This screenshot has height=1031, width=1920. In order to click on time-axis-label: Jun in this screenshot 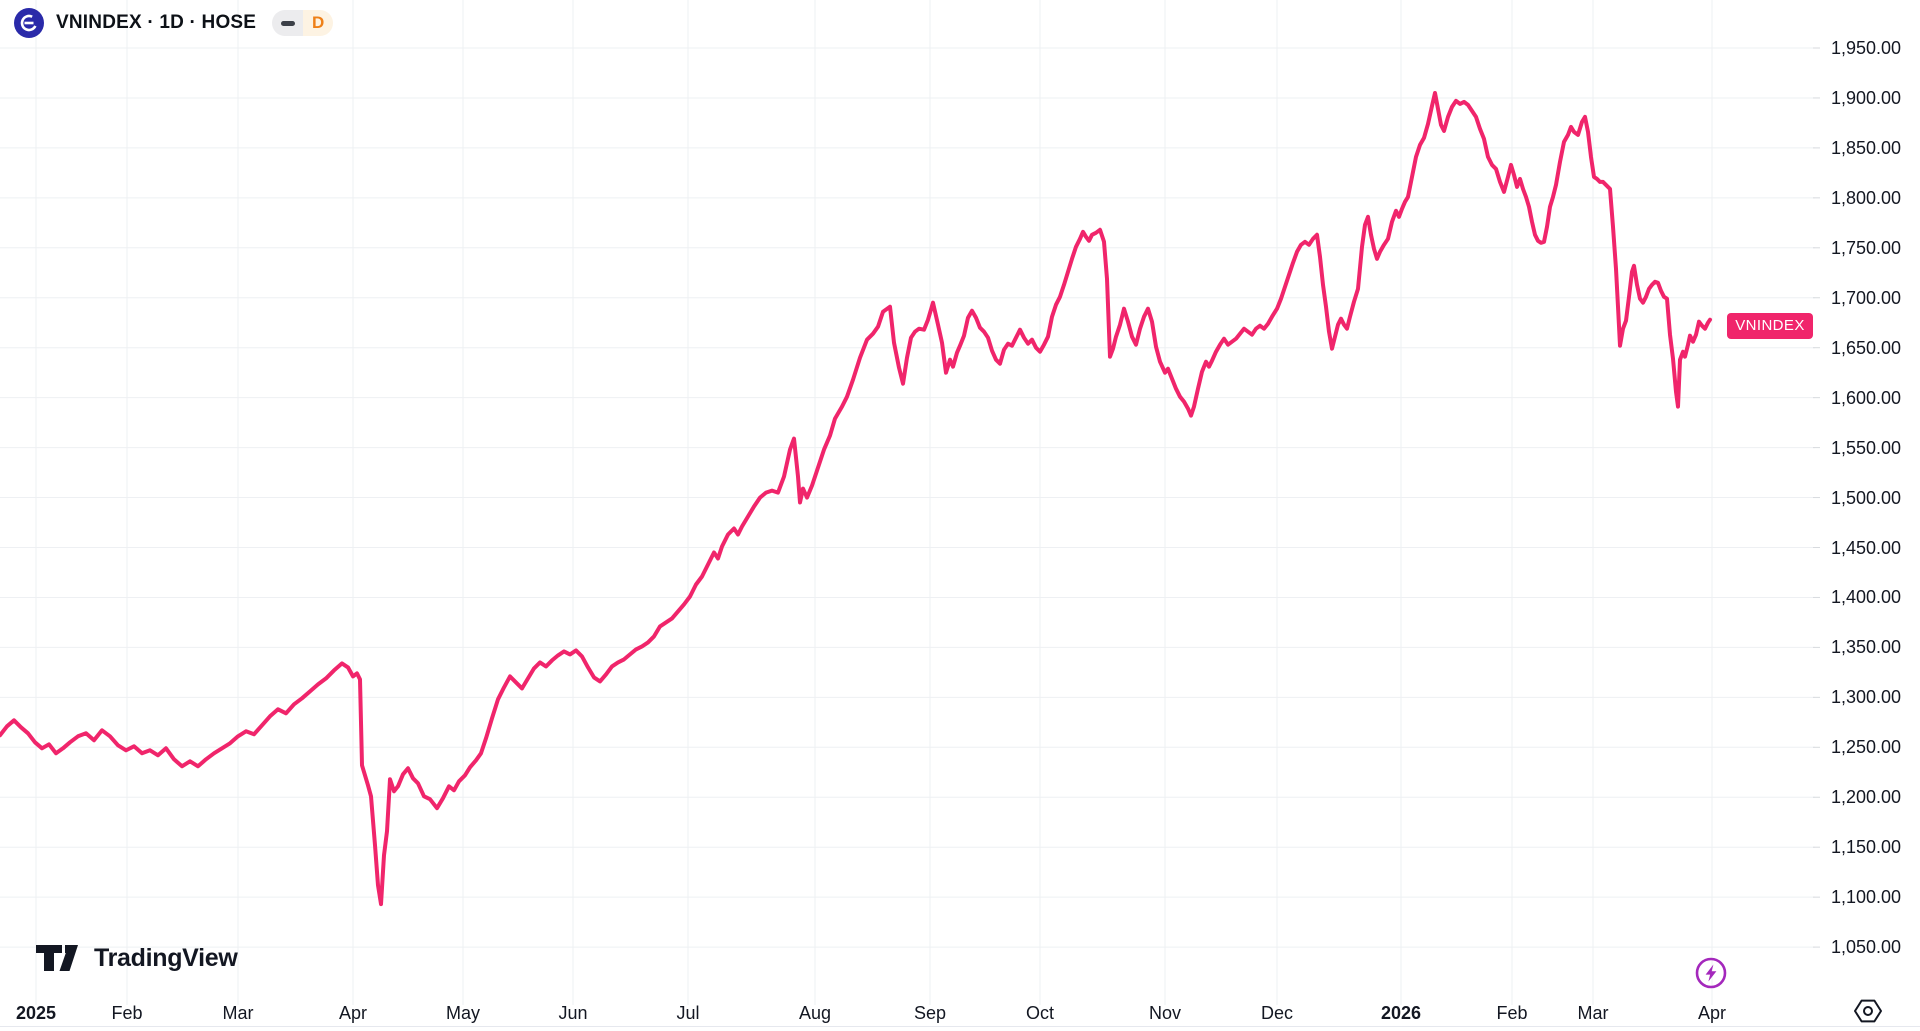, I will do `click(573, 1013)`.